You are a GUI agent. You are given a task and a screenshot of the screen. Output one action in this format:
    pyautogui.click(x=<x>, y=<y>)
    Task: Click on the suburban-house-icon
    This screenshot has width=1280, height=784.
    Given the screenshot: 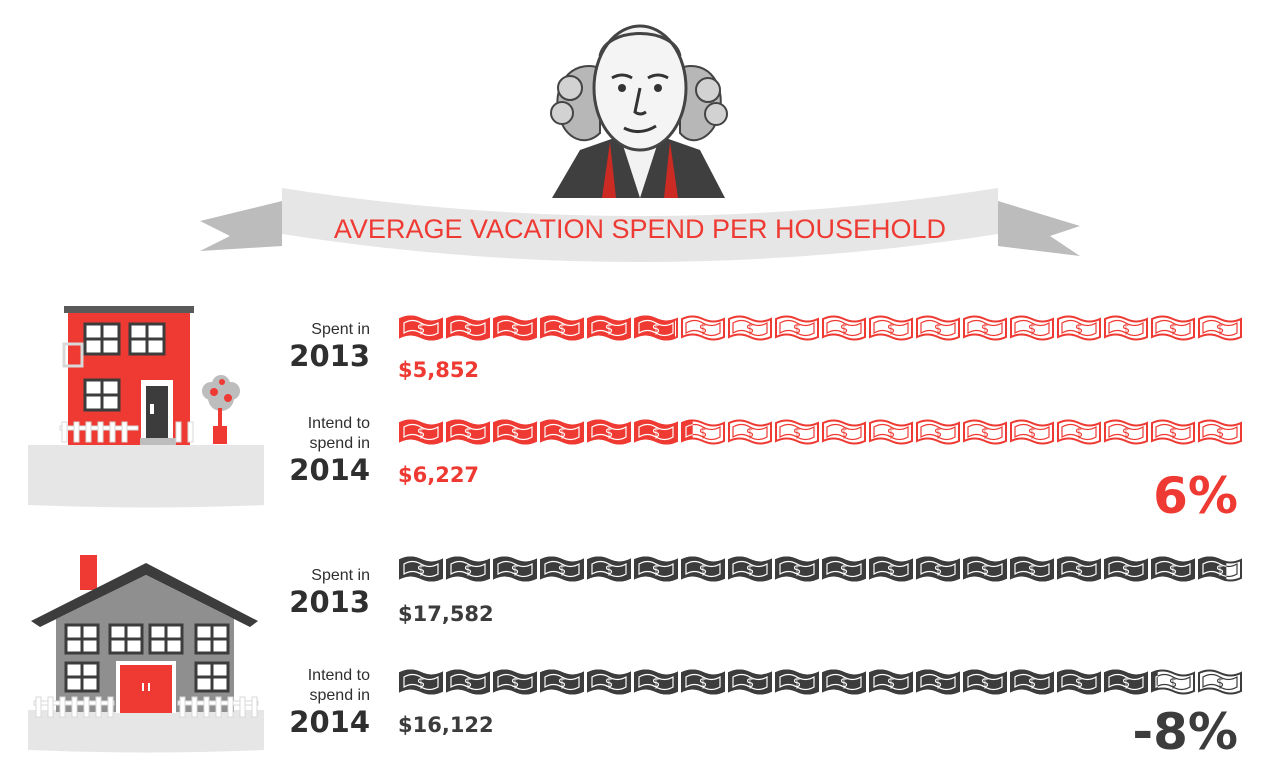 What is the action you would take?
    pyautogui.click(x=146, y=654)
    